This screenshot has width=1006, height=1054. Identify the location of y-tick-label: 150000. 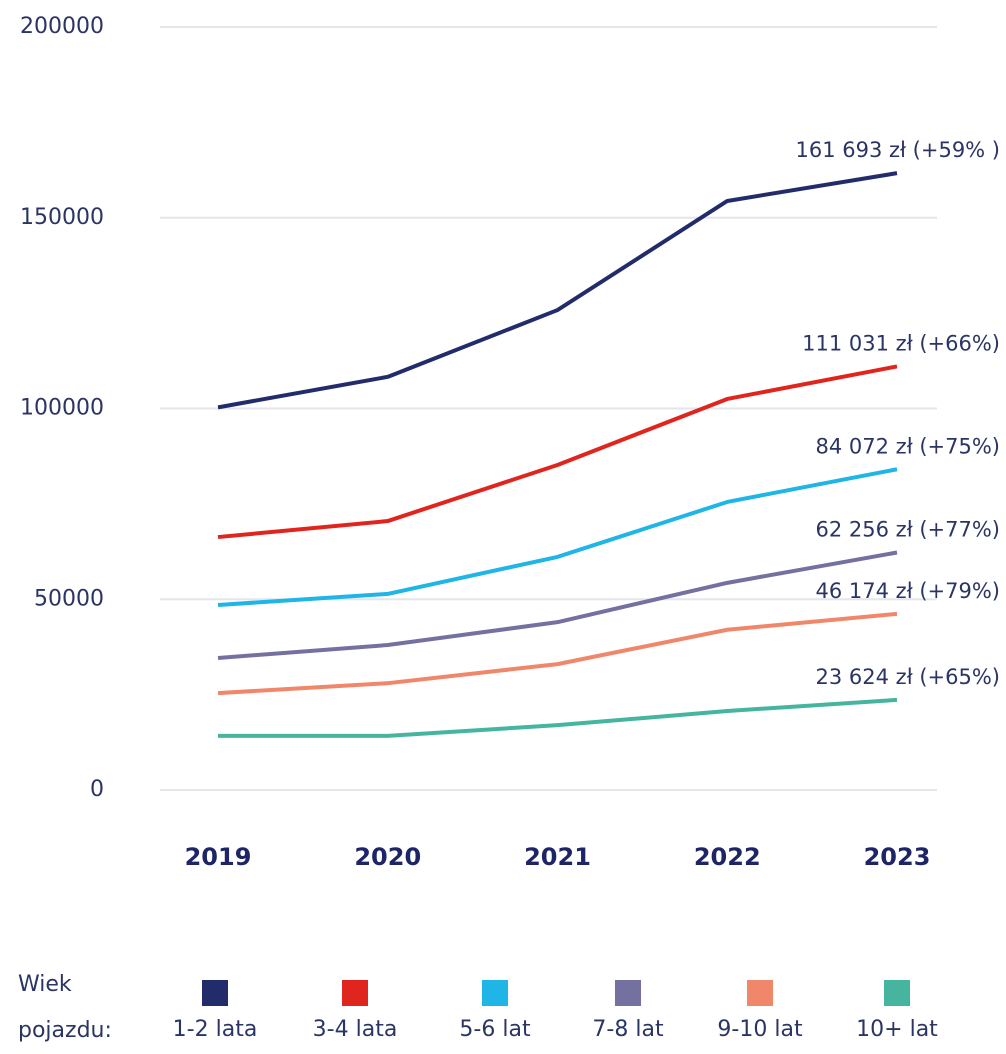
(62, 217).